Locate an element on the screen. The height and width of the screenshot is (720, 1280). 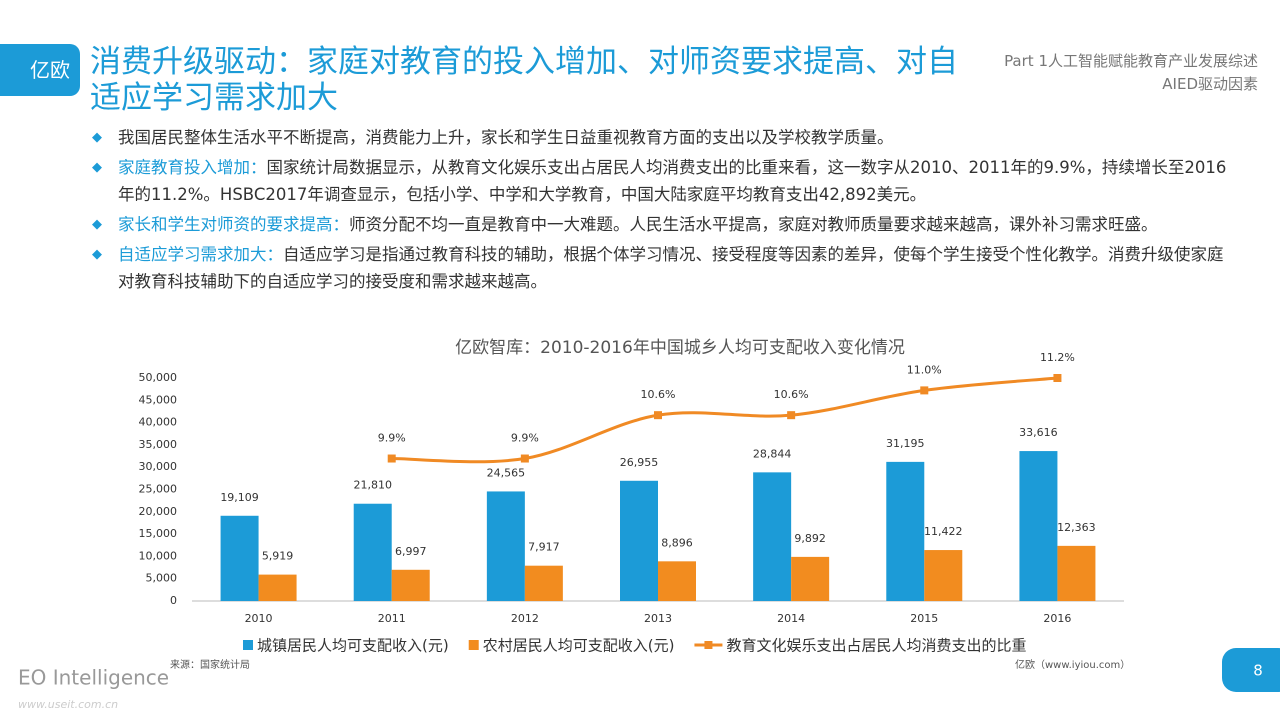
x-tick-label: 2015 is located at coordinates (924, 618).